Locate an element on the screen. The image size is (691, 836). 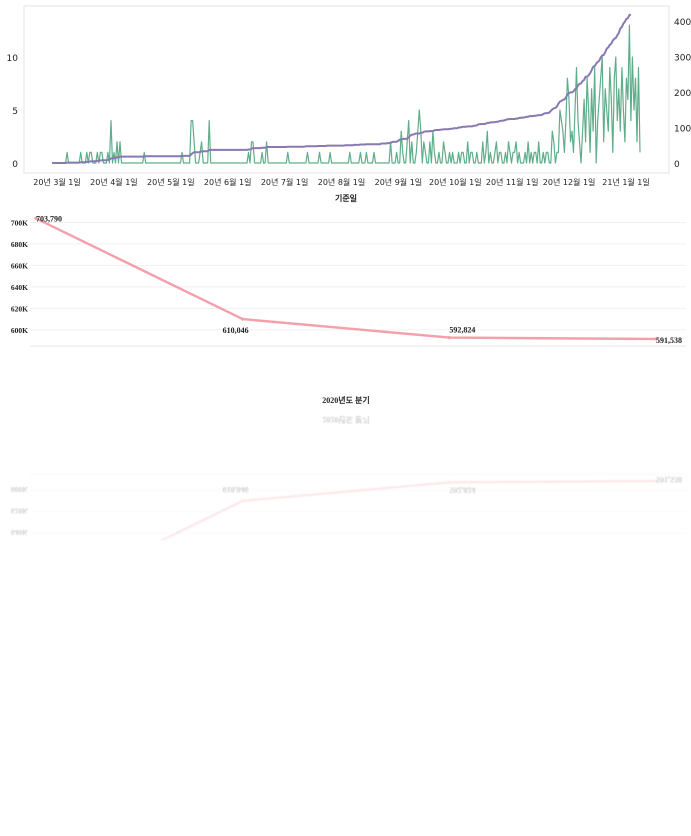
chart1-right-tick-label: 0 is located at coordinates (677, 165).